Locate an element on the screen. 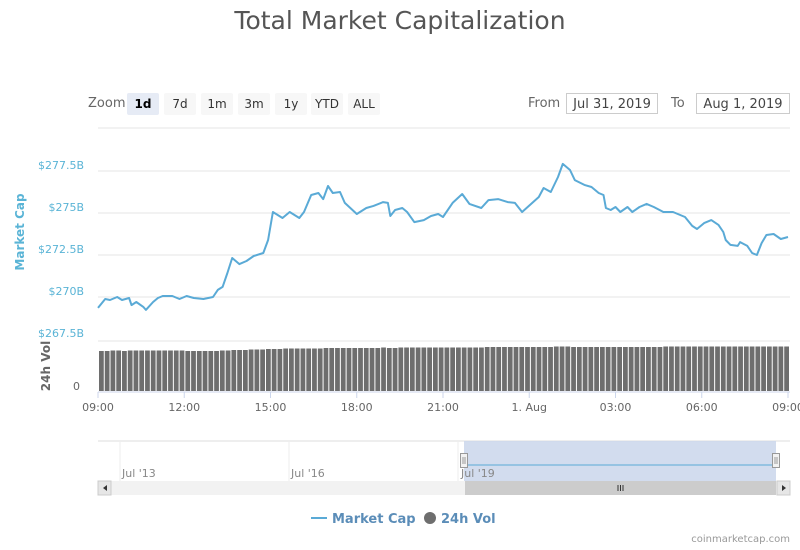  zoom-1m-button: 1m is located at coordinates (217, 104).